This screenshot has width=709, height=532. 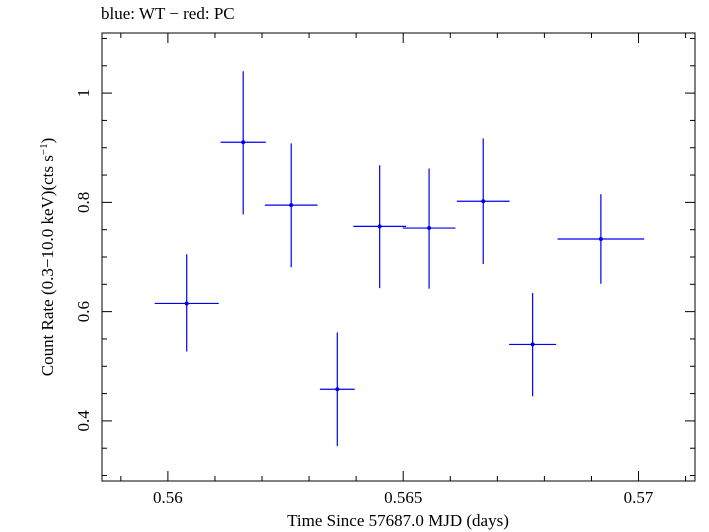 I want to click on y-tick-label: 0.4, so click(x=83, y=421).